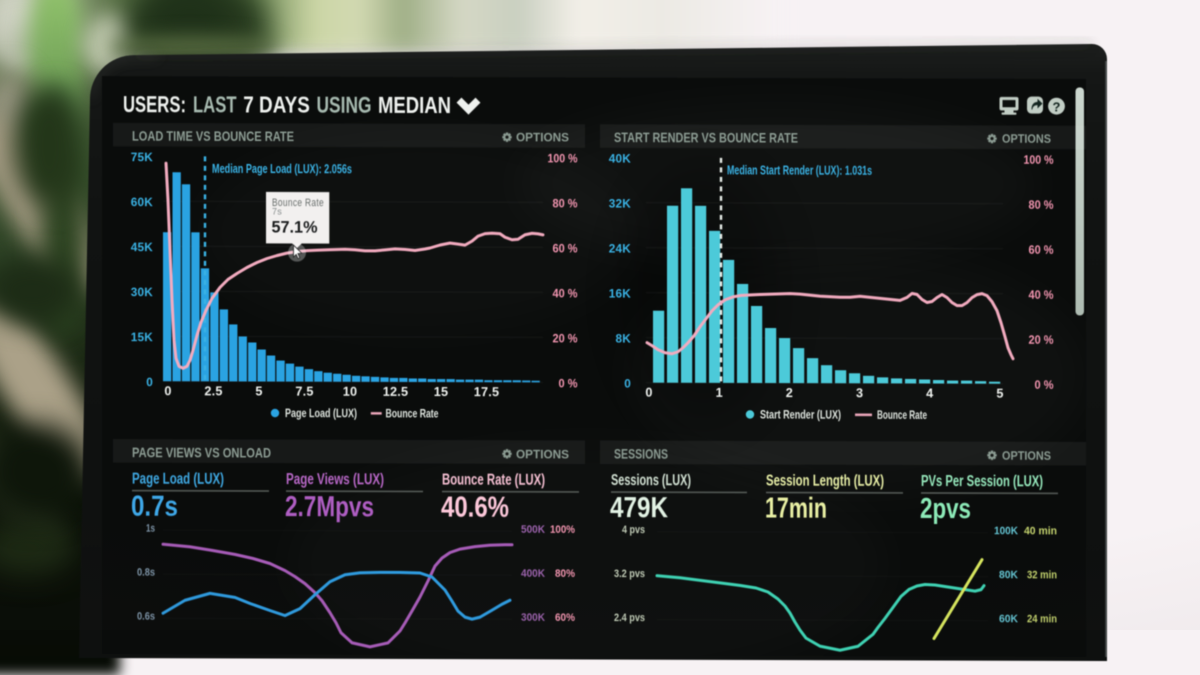 This screenshot has width=1200, height=675. What do you see at coordinates (629, 618) in the screenshot?
I see `svg-text: 2.4 pvs` at bounding box center [629, 618].